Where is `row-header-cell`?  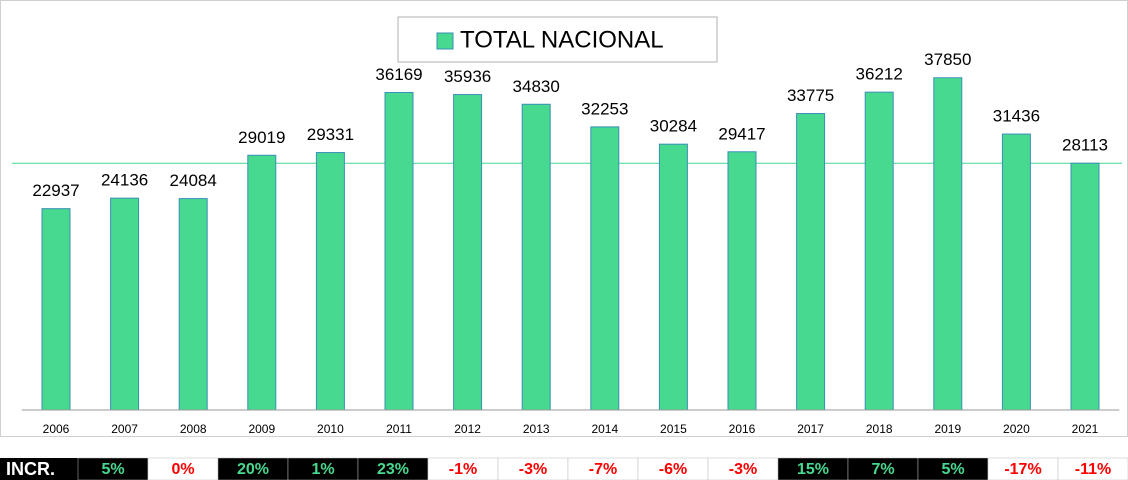 row-header-cell is located at coordinates (39, 469).